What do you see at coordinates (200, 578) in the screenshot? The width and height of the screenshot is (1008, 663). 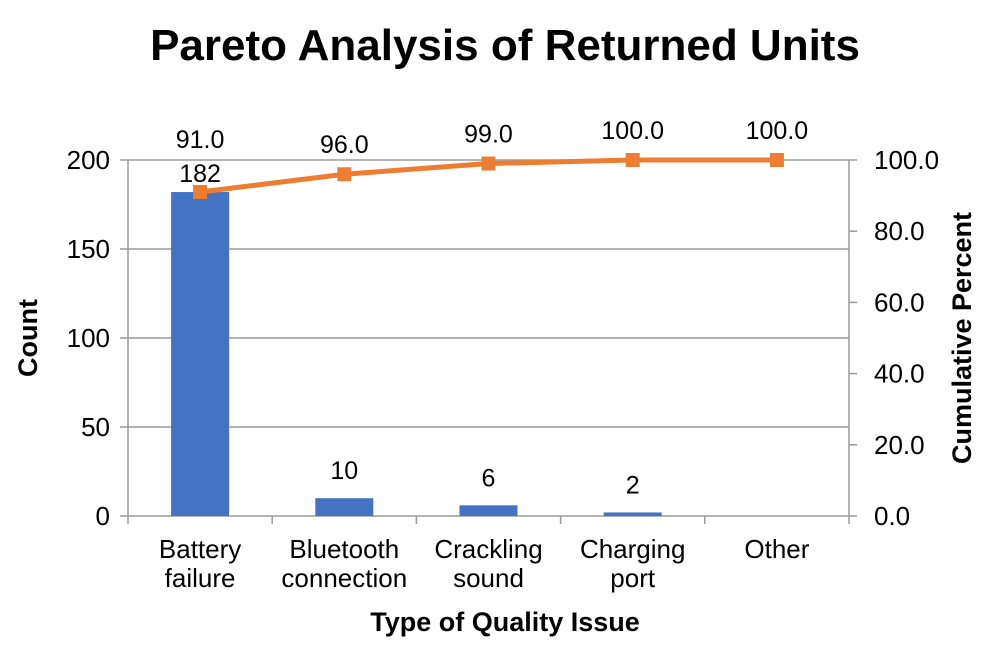 I see `category-label-line: failure` at bounding box center [200, 578].